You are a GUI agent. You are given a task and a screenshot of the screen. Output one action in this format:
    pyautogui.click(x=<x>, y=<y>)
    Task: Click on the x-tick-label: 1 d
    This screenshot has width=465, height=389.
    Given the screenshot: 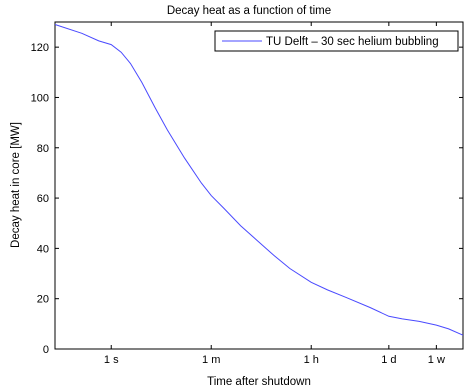 What is the action you would take?
    pyautogui.click(x=388, y=360)
    